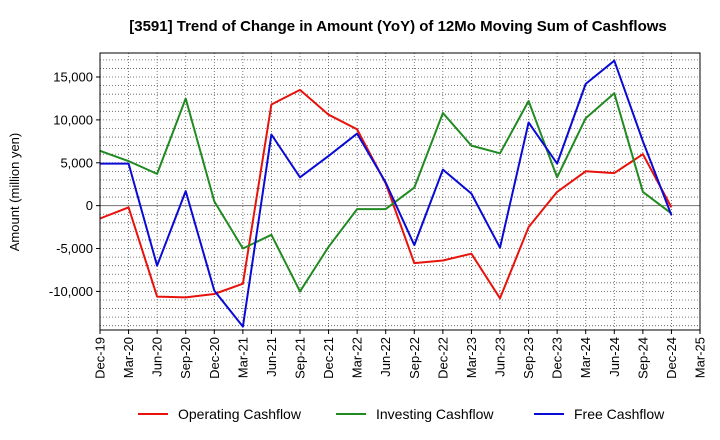 The image size is (720, 440). What do you see at coordinates (74, 248) in the screenshot?
I see `y-tick-label: -5,000` at bounding box center [74, 248].